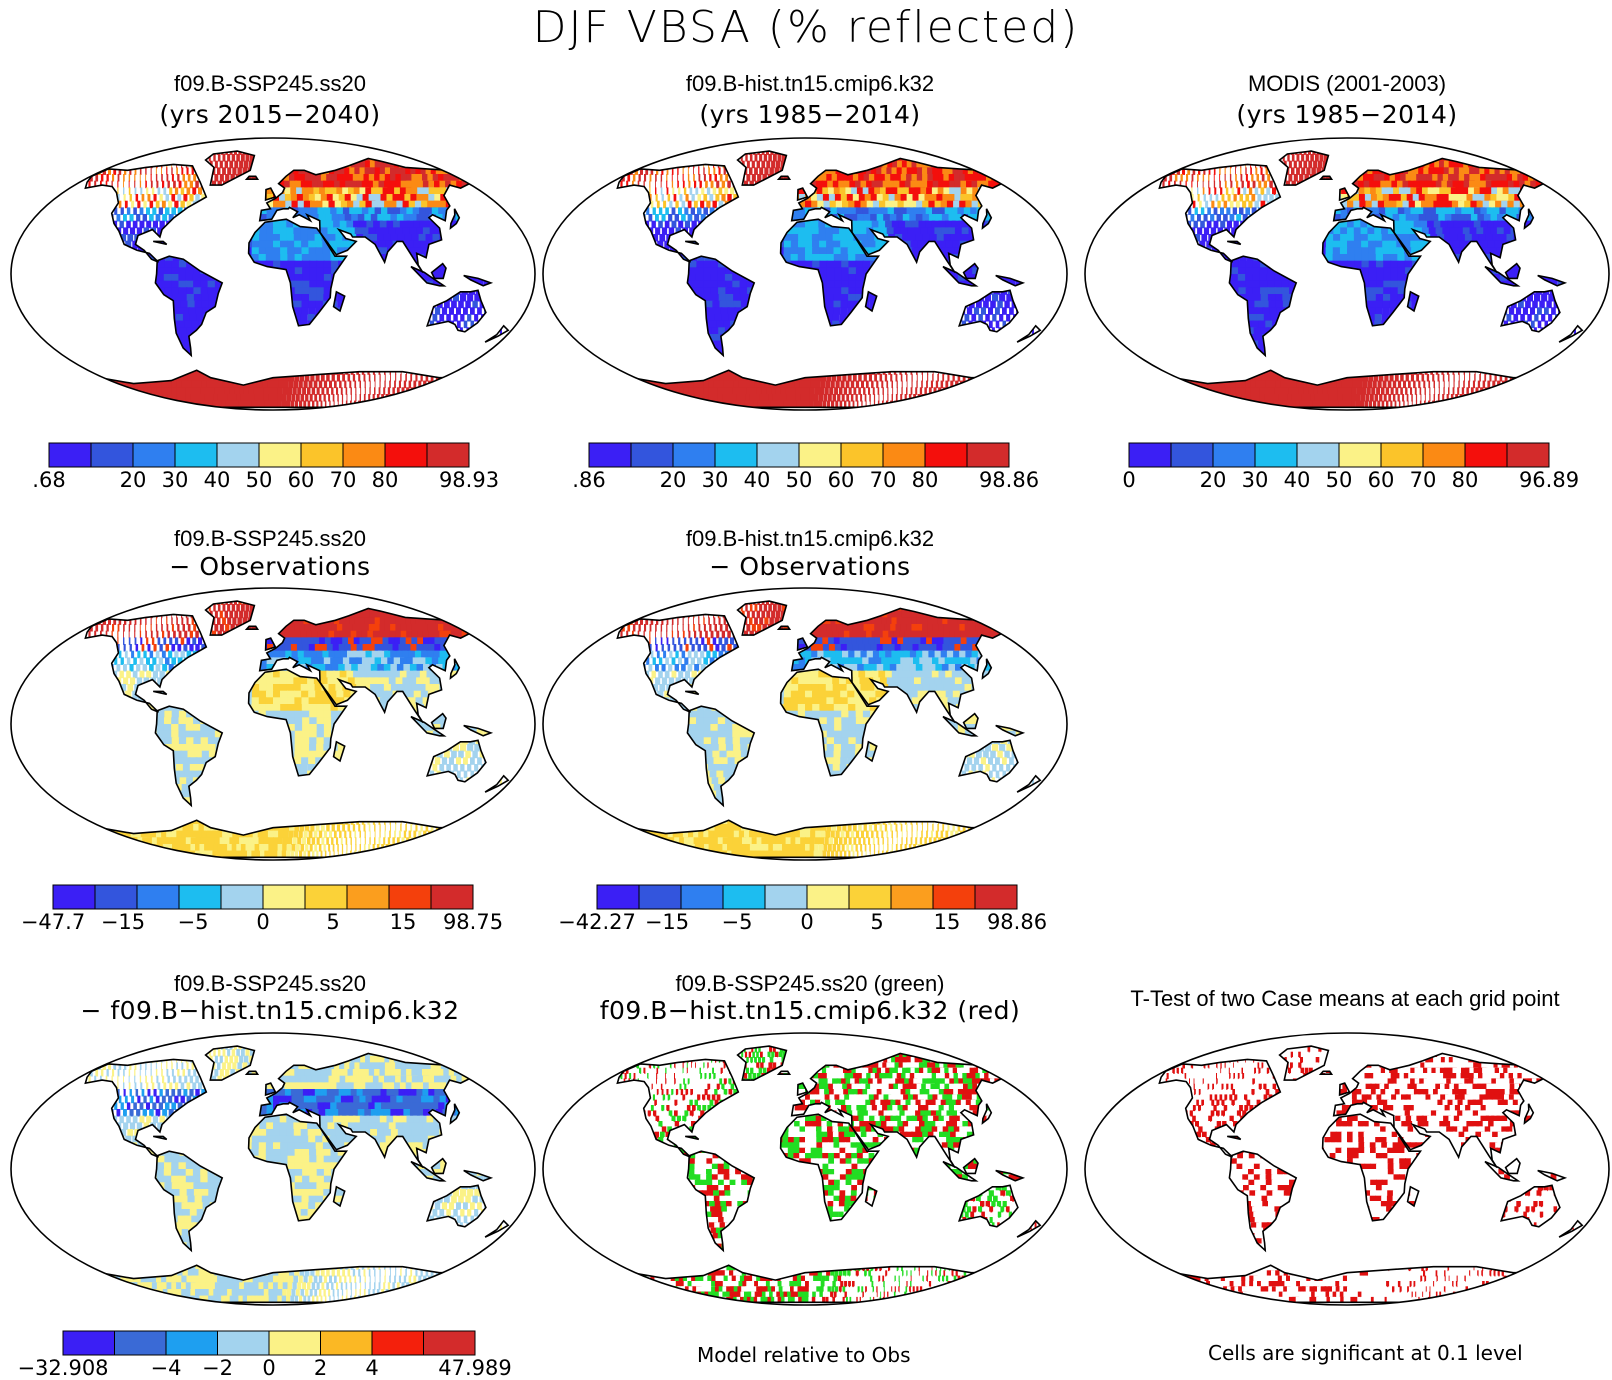  What do you see at coordinates (1549, 480) in the screenshot?
I see `colorbar-tick-label: 96.89` at bounding box center [1549, 480].